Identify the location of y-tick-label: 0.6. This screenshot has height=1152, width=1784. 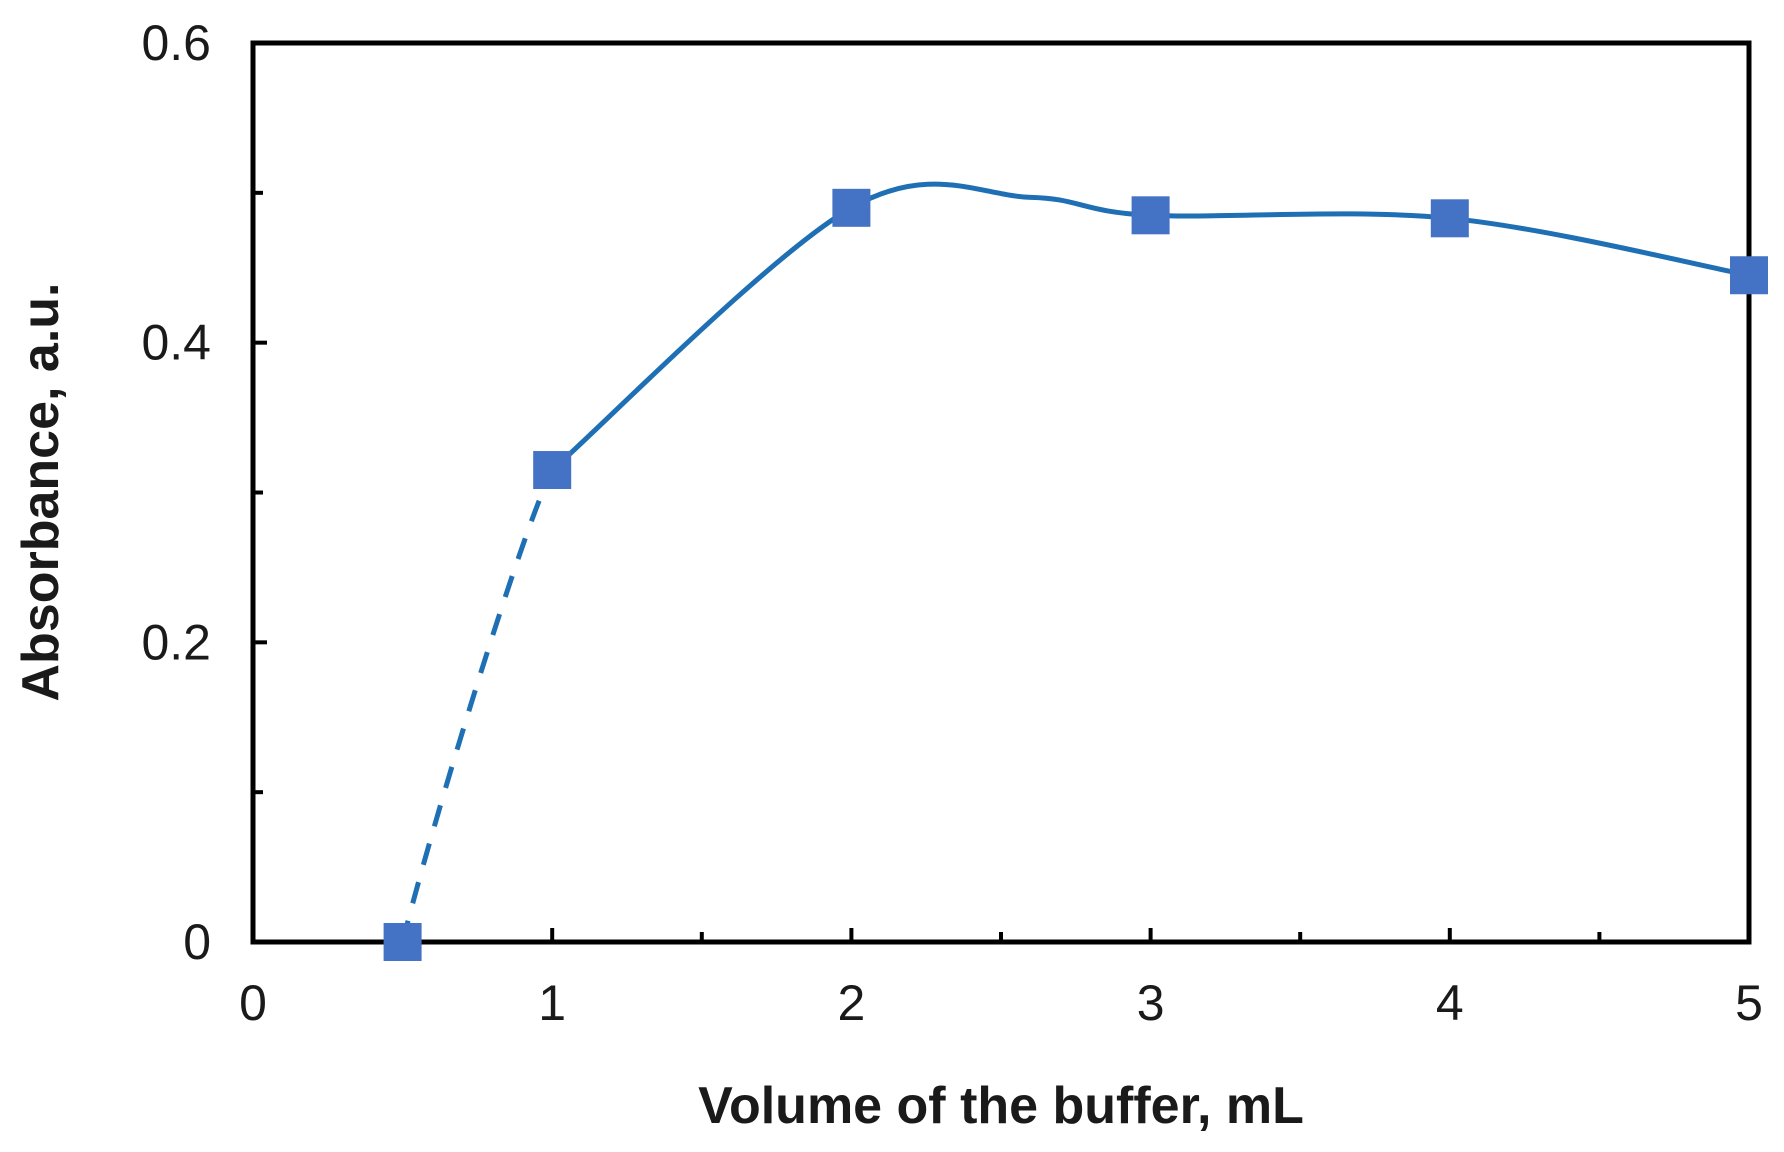
(176, 43).